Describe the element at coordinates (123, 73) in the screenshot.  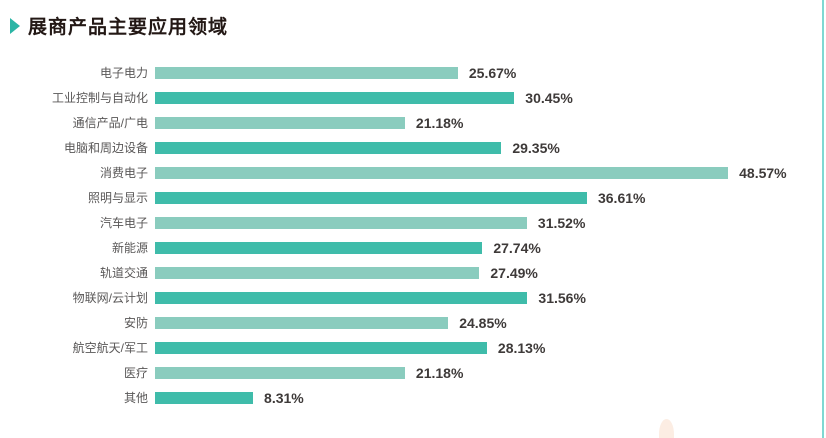
I see `category-label: 电子电力` at that location.